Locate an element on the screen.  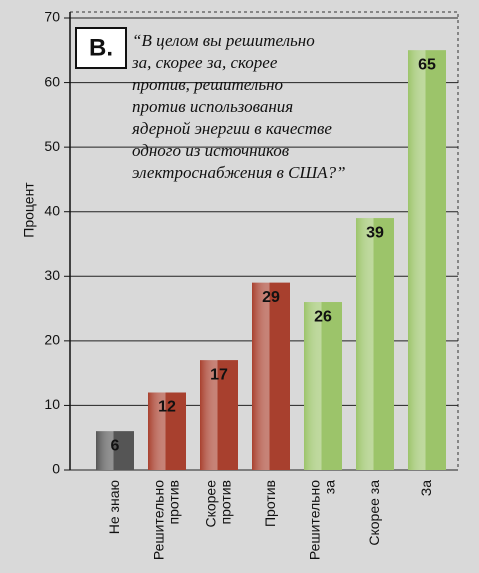
annotation-label: B. is located at coordinates (101, 47).